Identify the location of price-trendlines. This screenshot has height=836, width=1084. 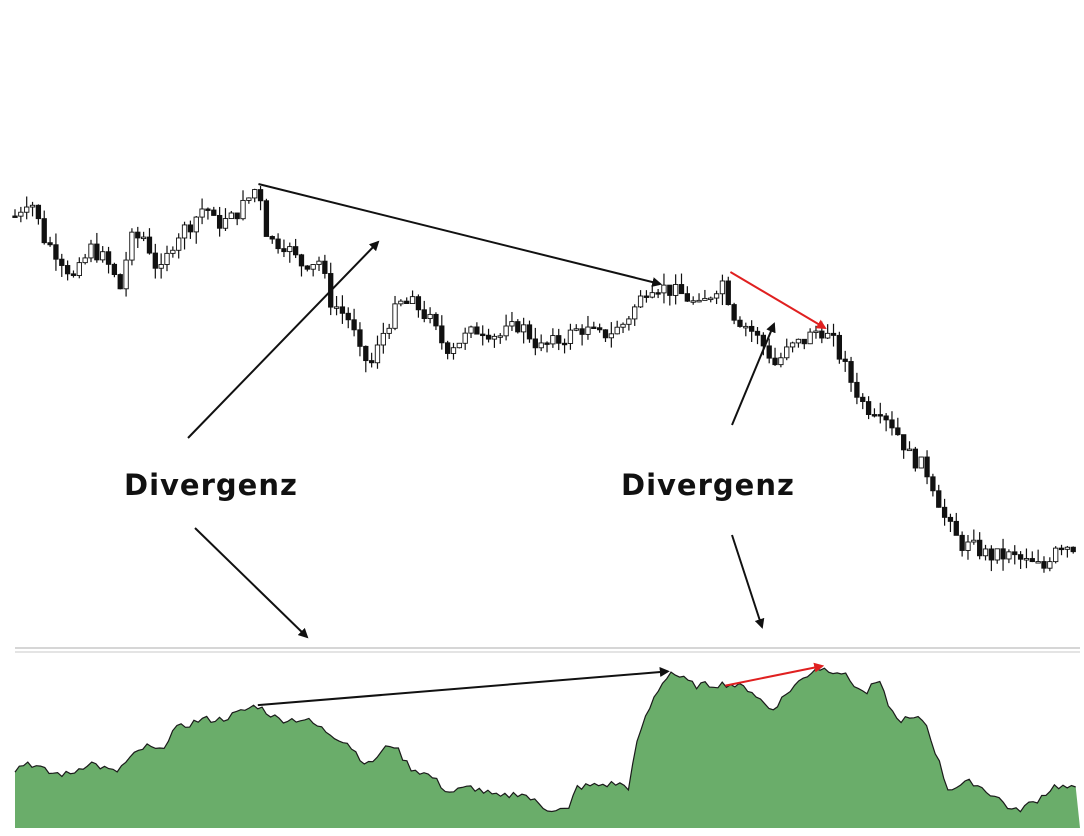
(542, 256).